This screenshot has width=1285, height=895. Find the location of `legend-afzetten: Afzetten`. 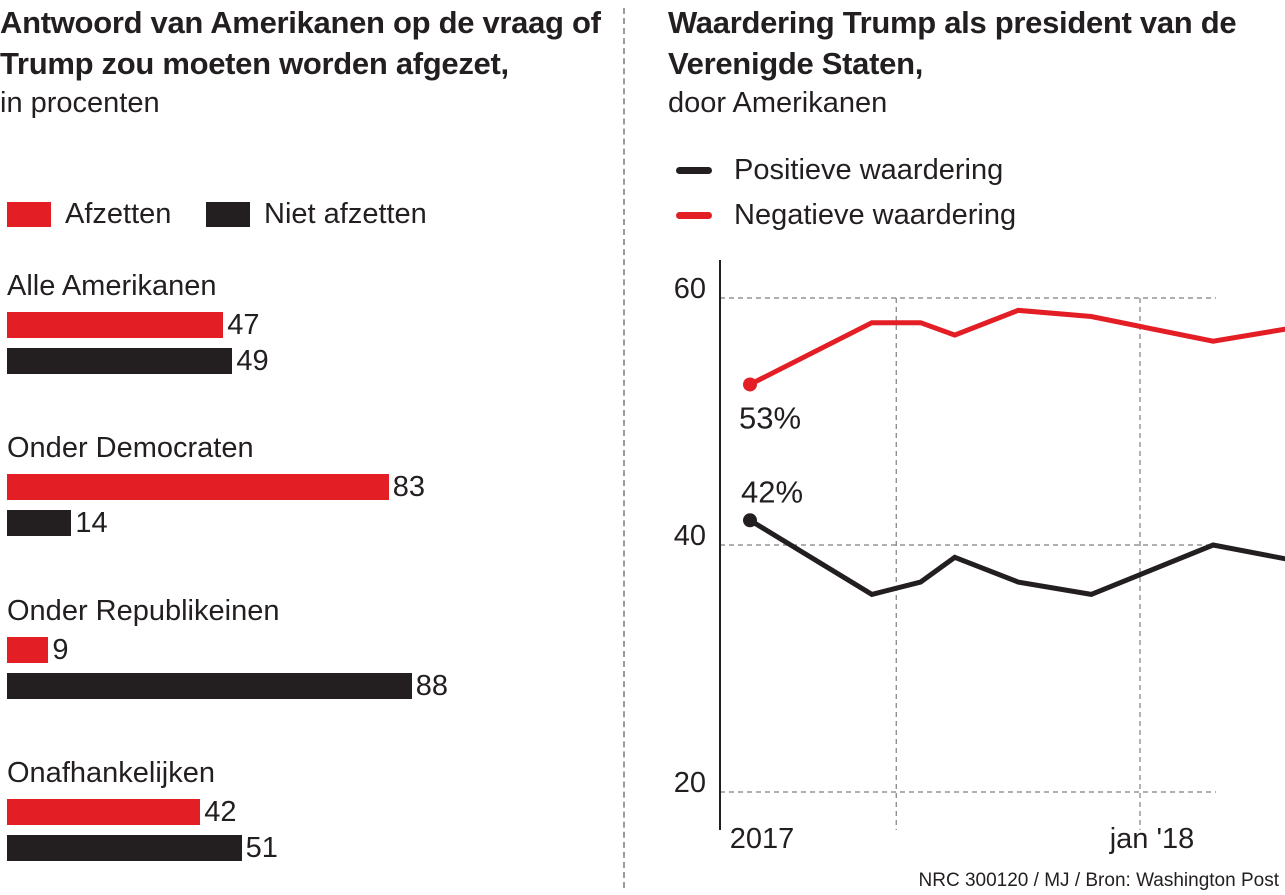

legend-afzetten: Afzetten is located at coordinates (89, 214).